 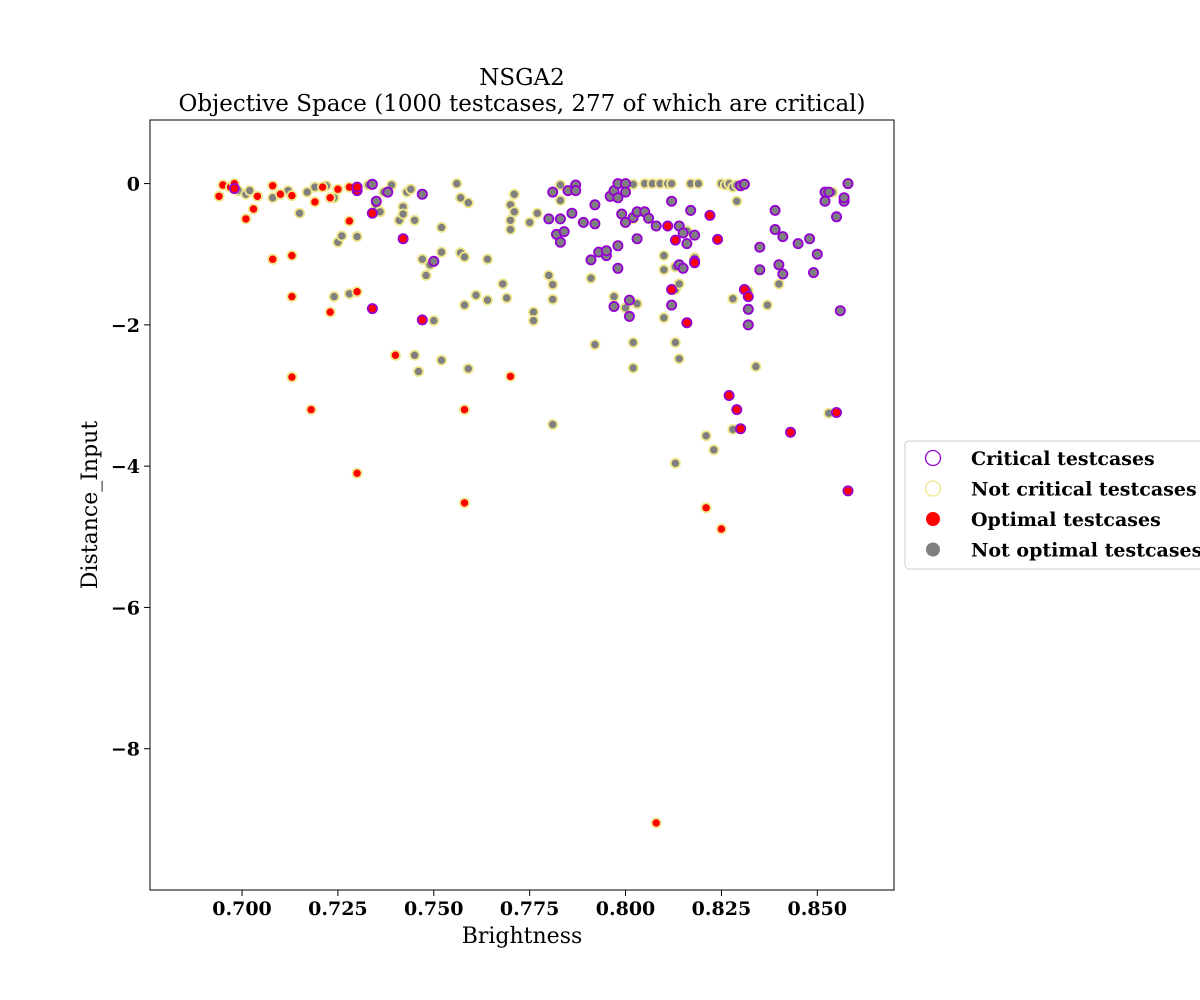 What do you see at coordinates (1084, 490) in the screenshot?
I see `legend-label: Not critical testcases` at bounding box center [1084, 490].